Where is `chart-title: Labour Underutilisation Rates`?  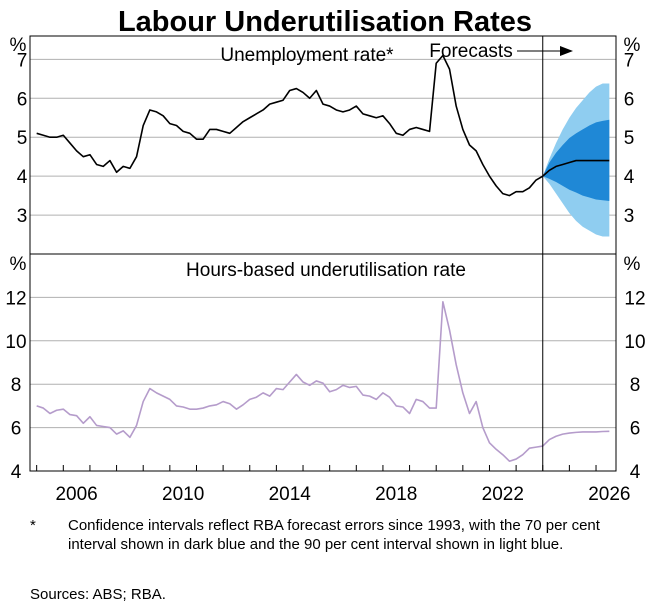
chart-title: Labour Underutilisation Rates is located at coordinates (325, 22).